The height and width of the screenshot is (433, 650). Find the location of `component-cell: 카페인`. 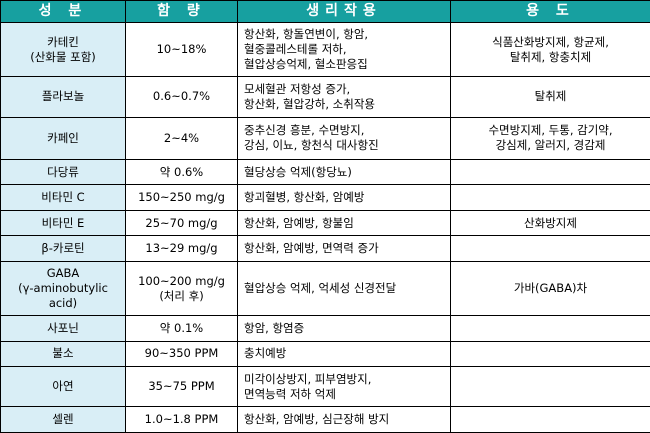

component-cell: 카페인 is located at coordinates (63, 138).